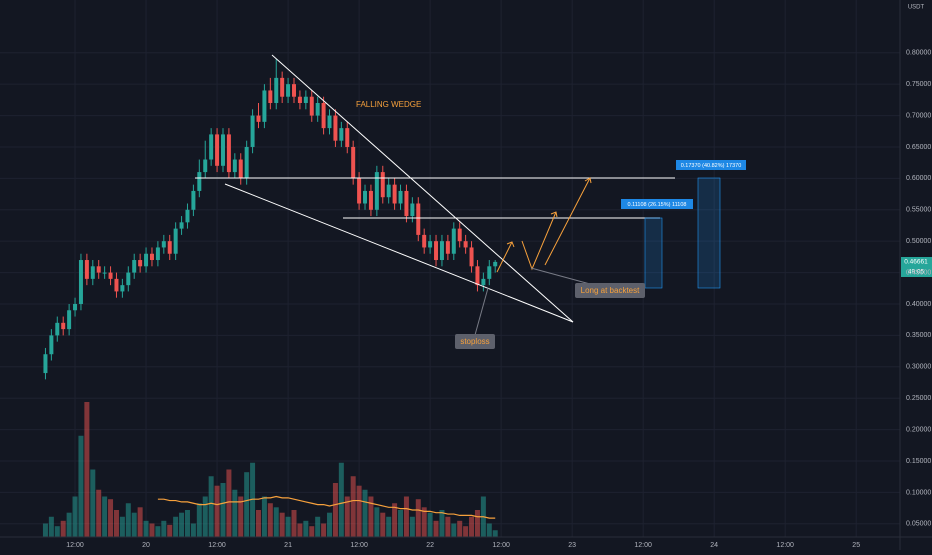 This screenshot has width=932, height=555. Describe the element at coordinates (430, 545) in the screenshot. I see `x-tick-label: 22` at that location.